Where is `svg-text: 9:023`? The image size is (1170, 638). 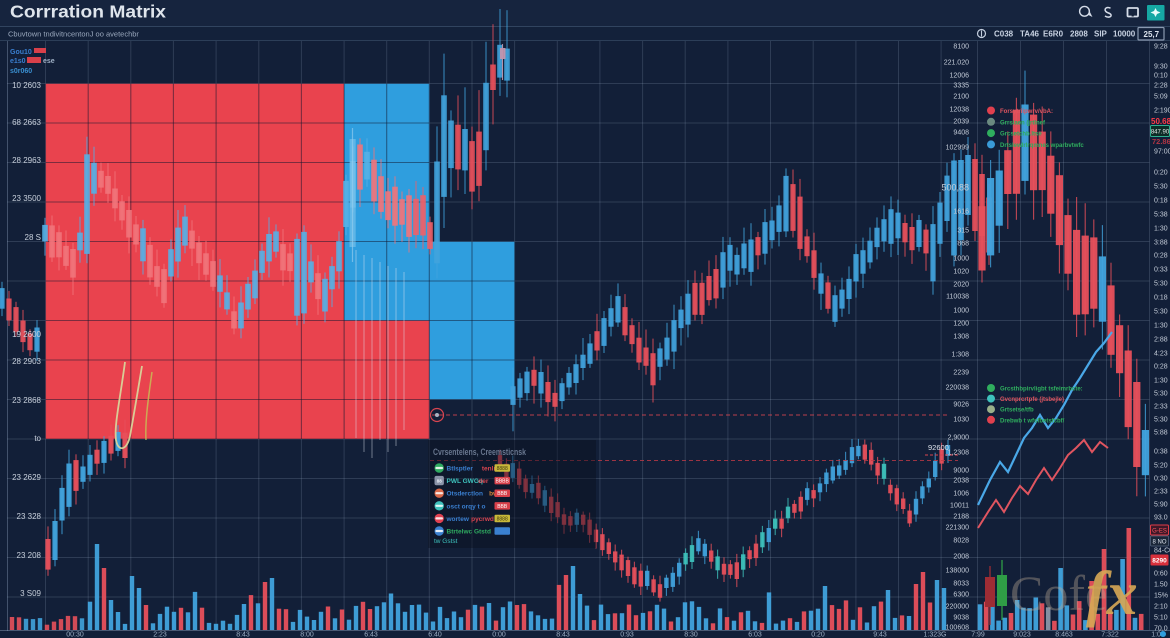 svg-text: 9:023 is located at coordinates (1022, 635).